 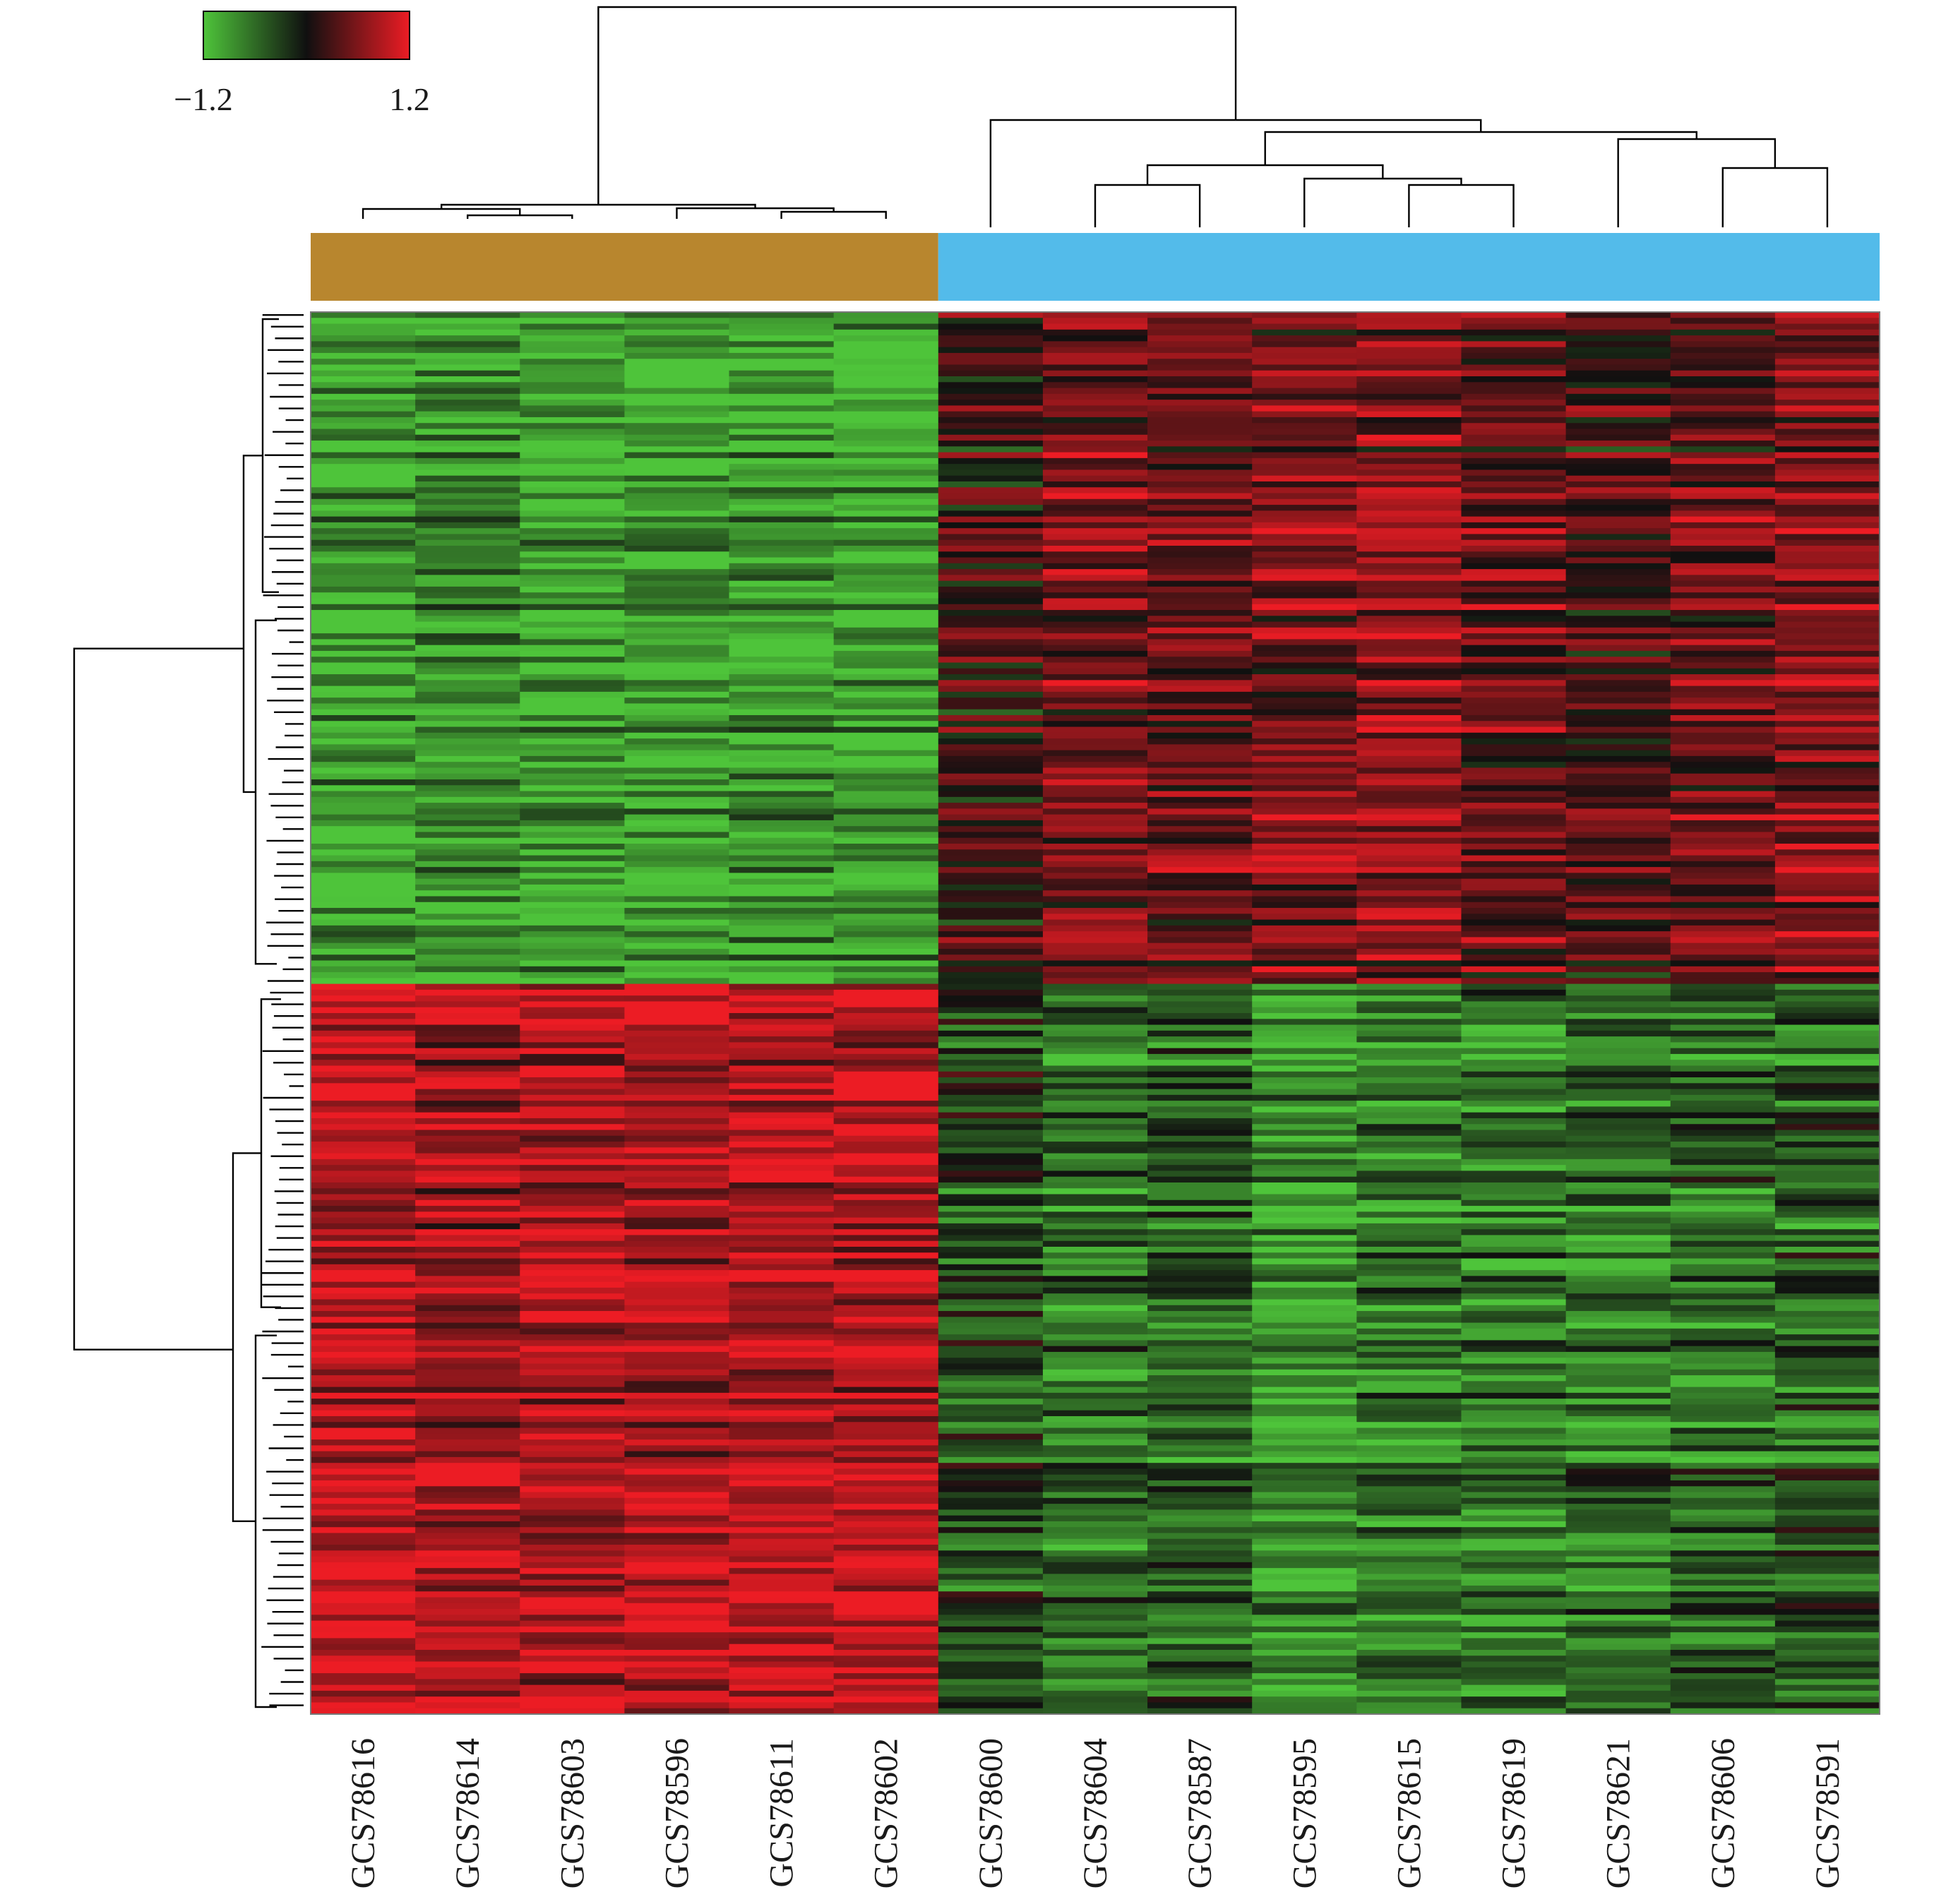 I want to click on dendrogram-link, so click(x=833, y=214).